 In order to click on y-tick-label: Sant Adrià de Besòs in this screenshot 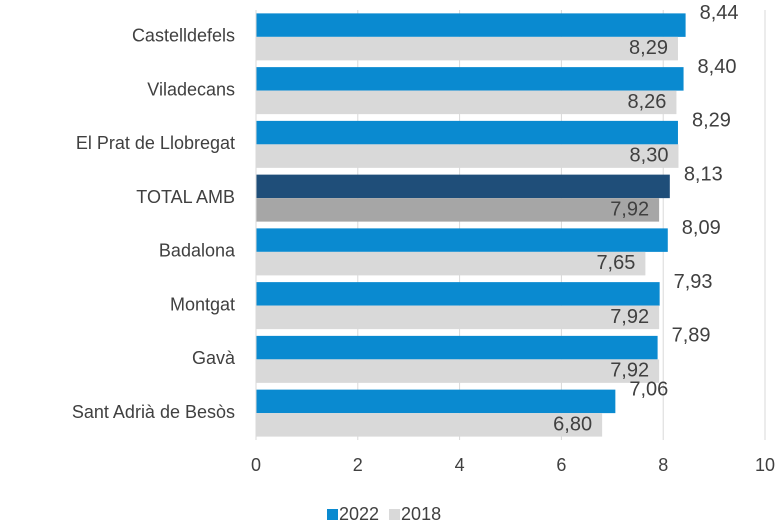, I will do `click(153, 412)`.